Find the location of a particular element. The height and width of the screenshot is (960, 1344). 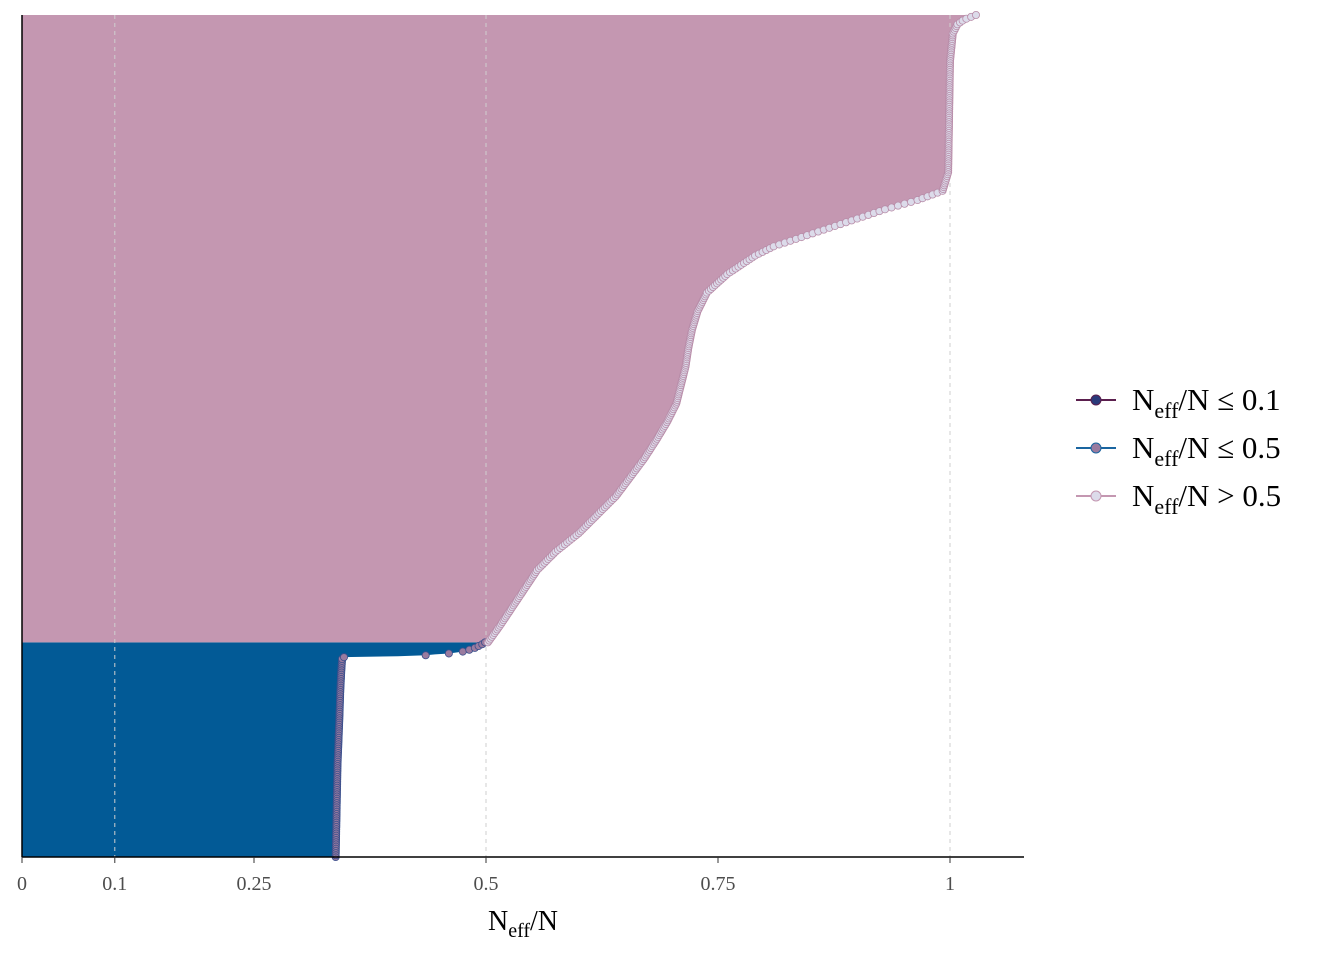

x-tick-label: 0.75 is located at coordinates (718, 884).